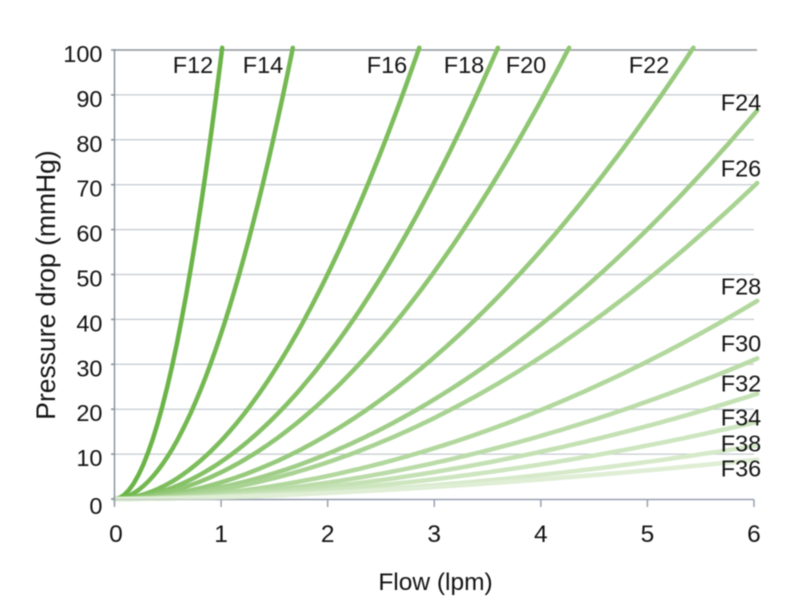  What do you see at coordinates (89, 234) in the screenshot?
I see `svg-text: 60` at bounding box center [89, 234].